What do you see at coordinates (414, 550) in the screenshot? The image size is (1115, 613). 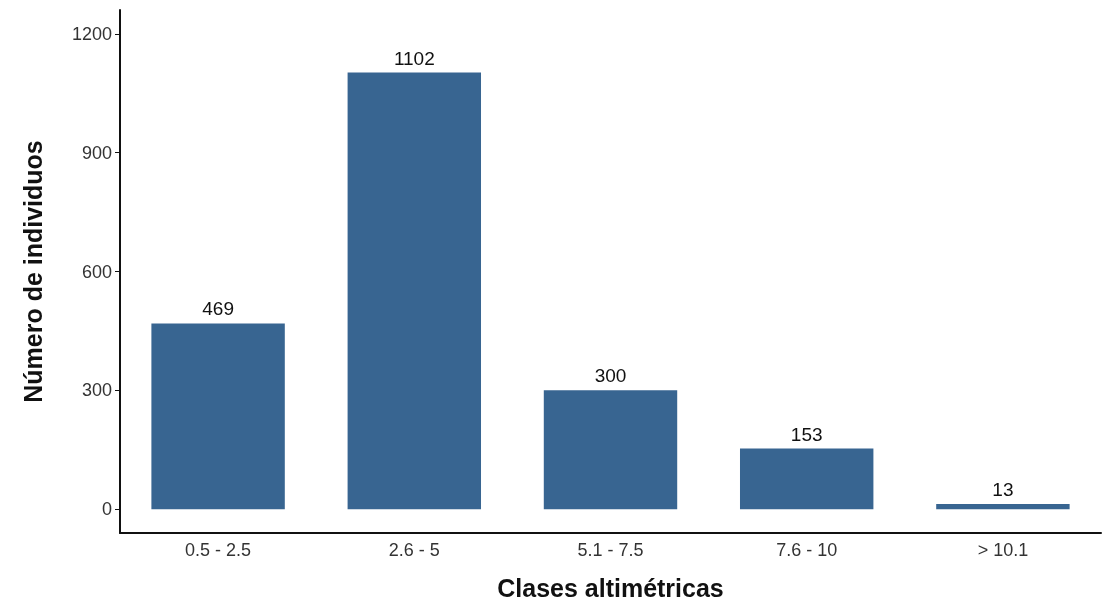 I see `x-tick-label: 2.6 - 5` at bounding box center [414, 550].